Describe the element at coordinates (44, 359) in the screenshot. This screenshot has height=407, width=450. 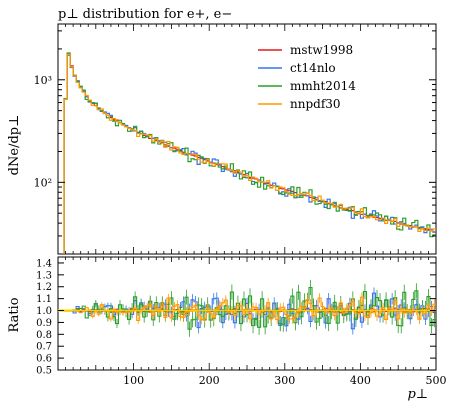
I see `ratio-y-tick-label: 0.6` at that location.